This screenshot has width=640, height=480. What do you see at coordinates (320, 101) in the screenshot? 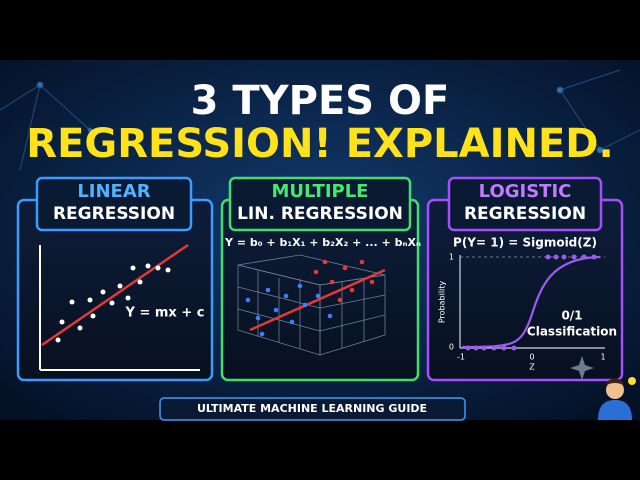
I see `title-line: 3 TYPES OF` at bounding box center [320, 101].